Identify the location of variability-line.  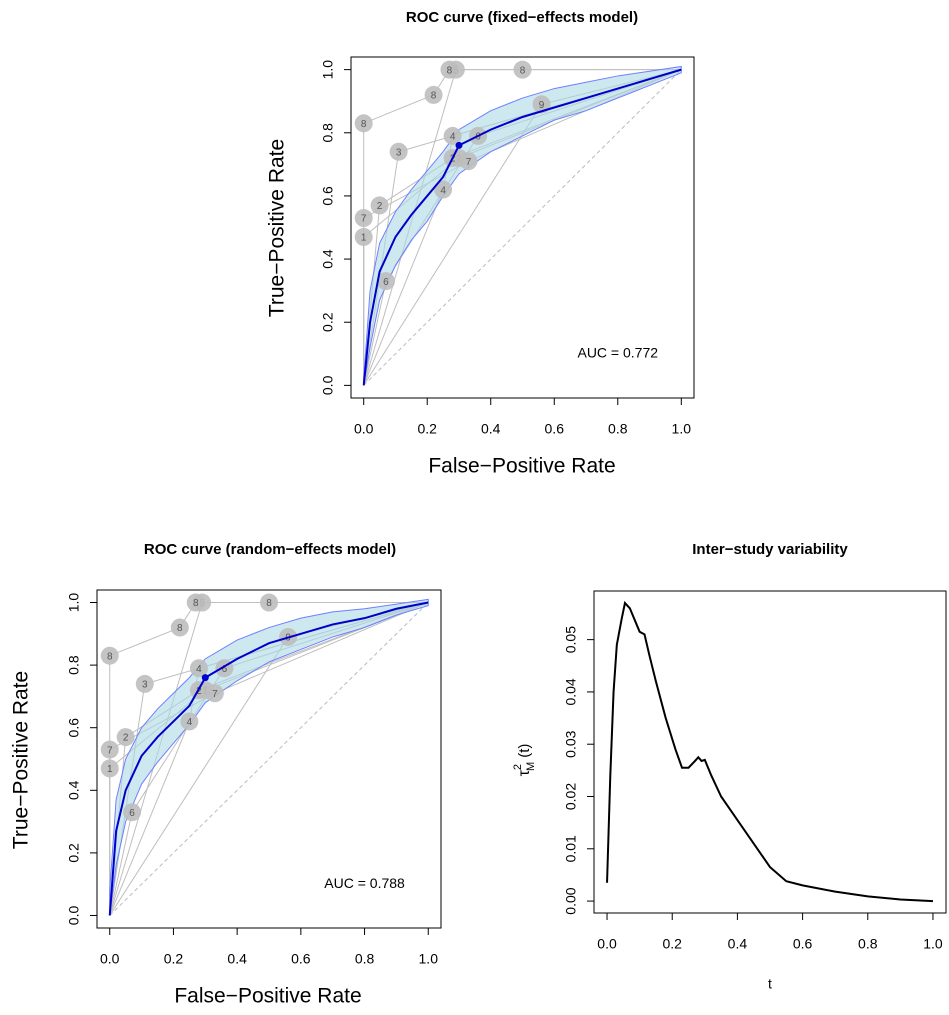
(770, 751).